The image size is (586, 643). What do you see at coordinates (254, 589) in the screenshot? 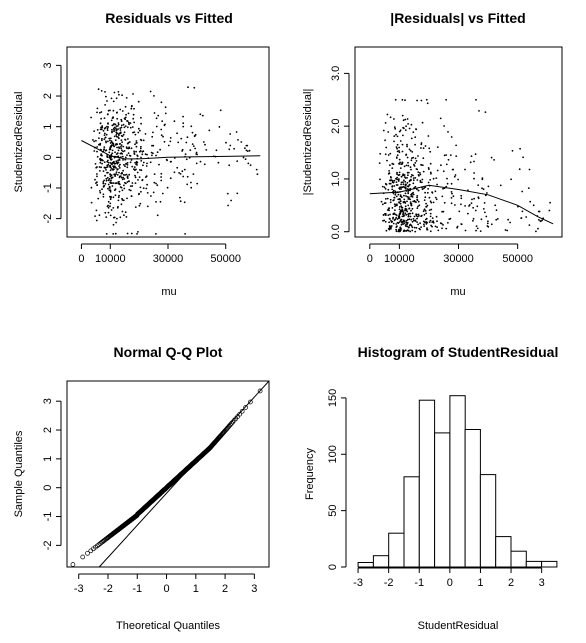
I see `x-tick-label: 3` at bounding box center [254, 589].